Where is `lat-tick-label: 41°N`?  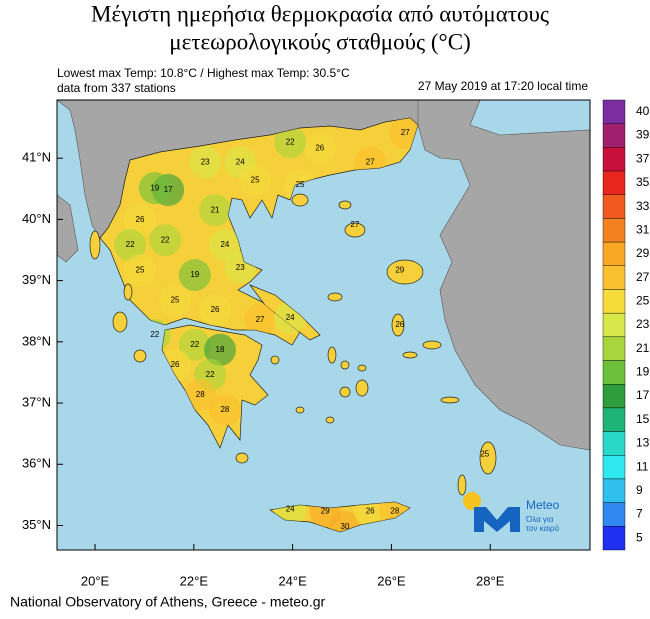 lat-tick-label: 41°N is located at coordinates (36, 157).